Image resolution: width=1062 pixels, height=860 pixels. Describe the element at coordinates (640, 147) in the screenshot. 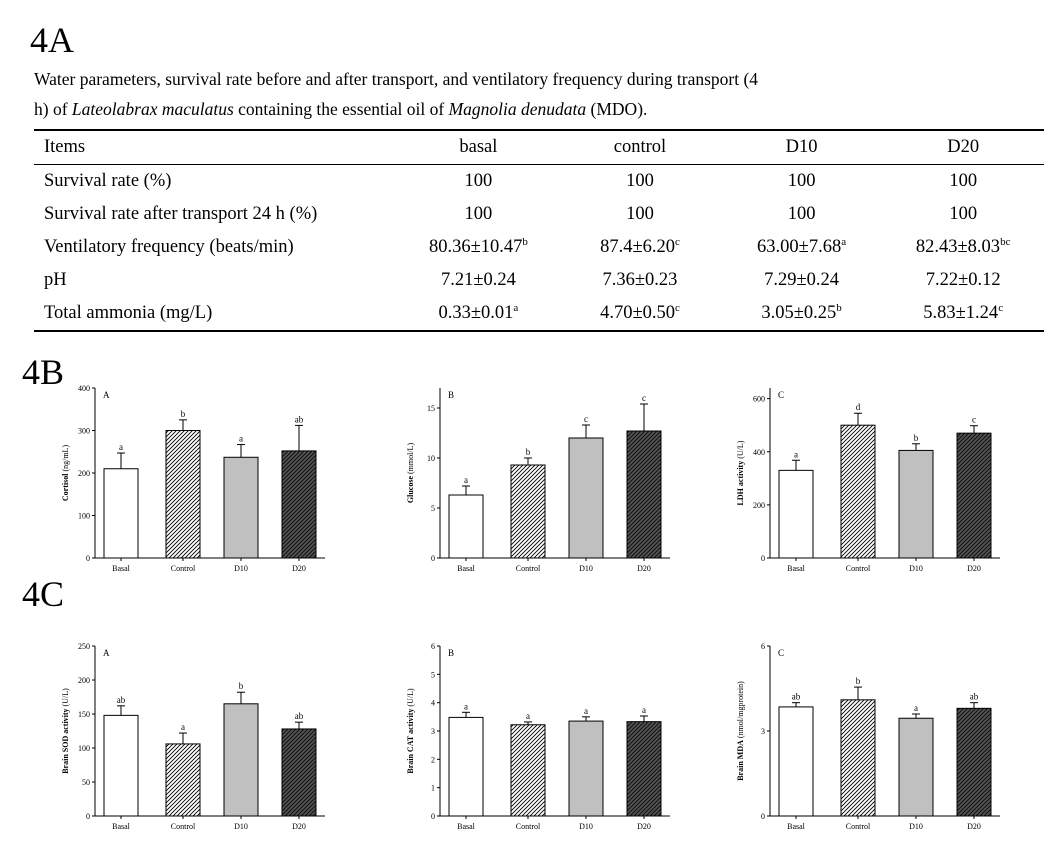

I see `column-header: control` at that location.